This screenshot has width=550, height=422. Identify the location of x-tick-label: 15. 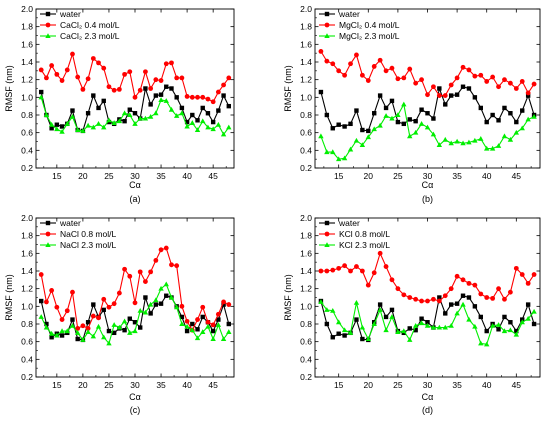
(57, 176).